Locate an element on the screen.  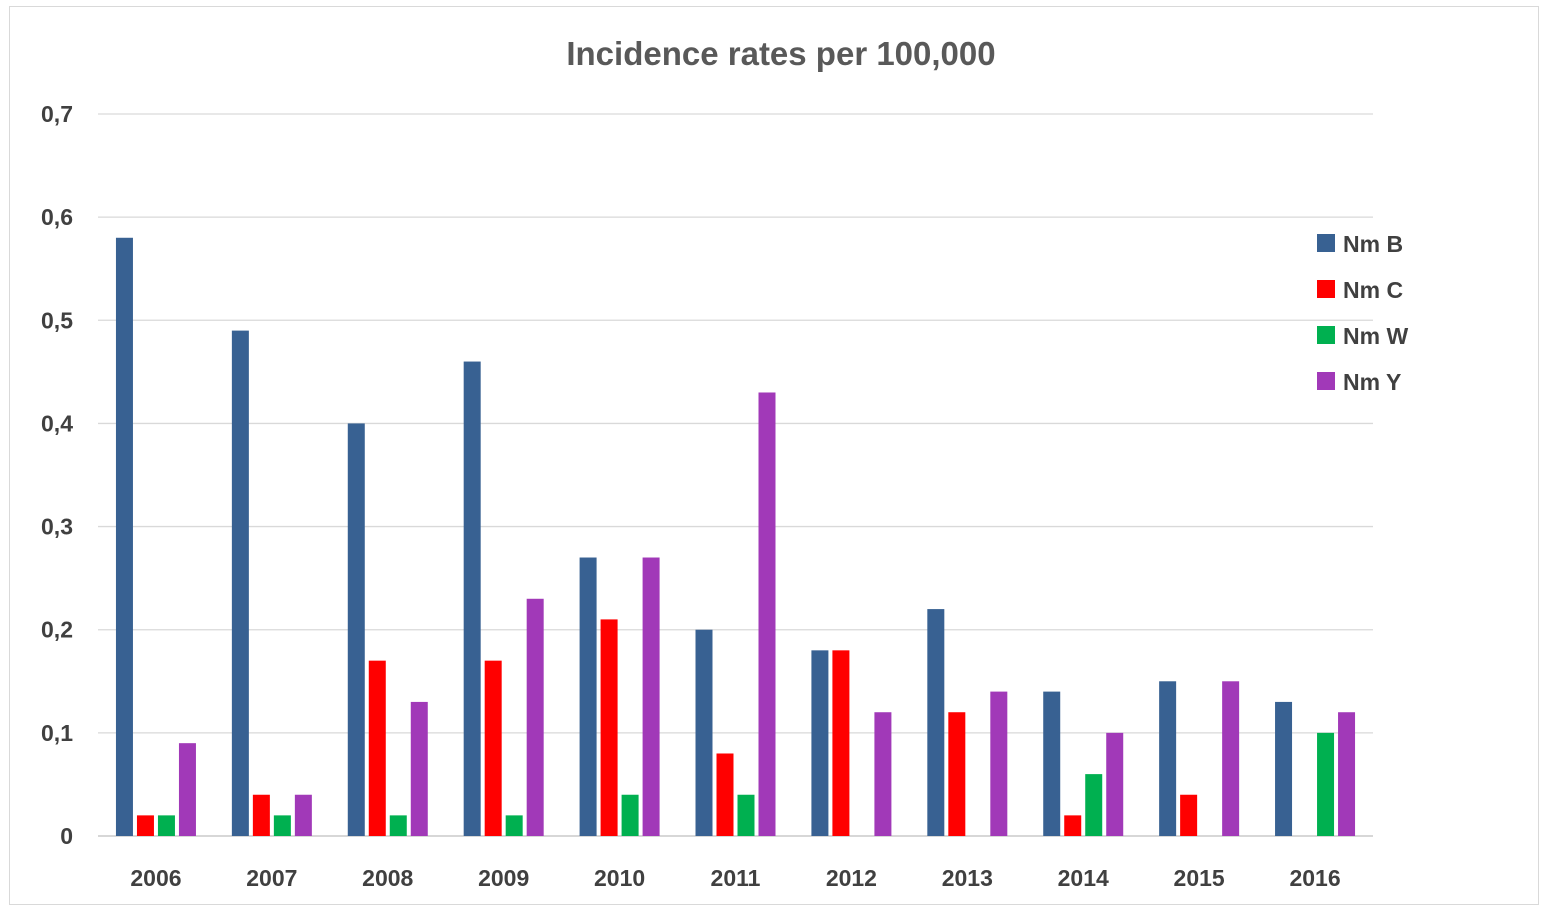
x-tick-label: 2012 is located at coordinates (851, 878).